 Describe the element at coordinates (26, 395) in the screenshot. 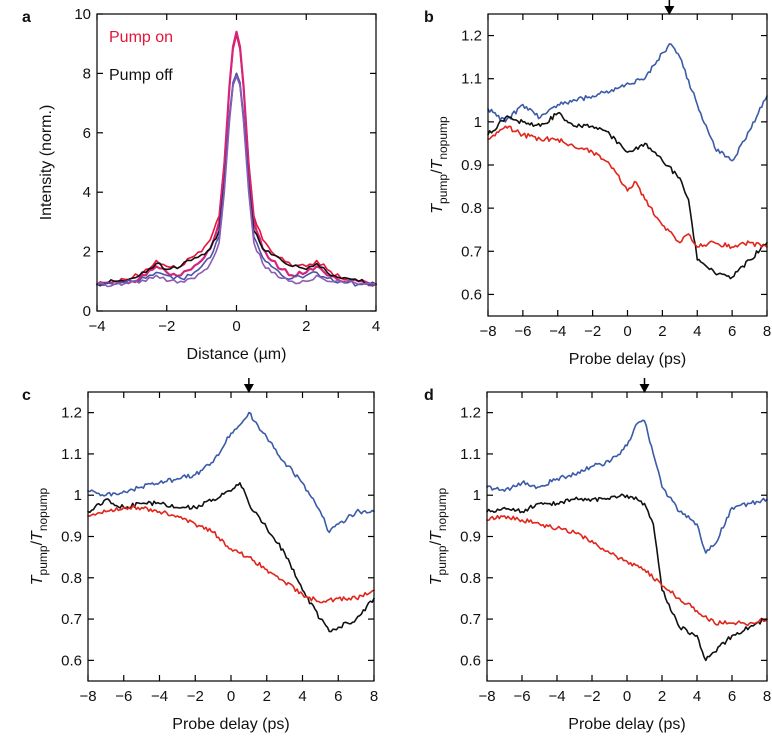

I see `panel-letter: c` at that location.